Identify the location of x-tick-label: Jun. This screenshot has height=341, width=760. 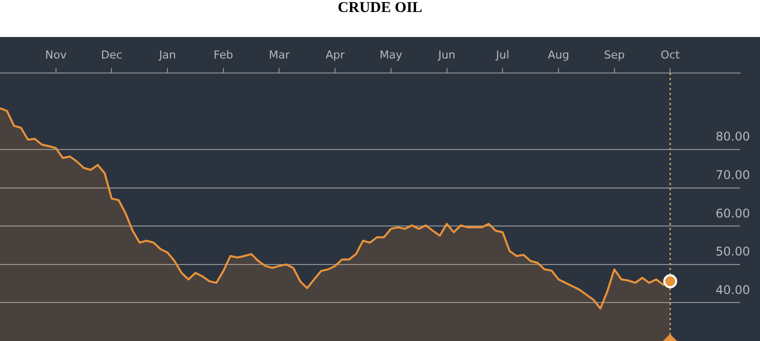
(446, 55).